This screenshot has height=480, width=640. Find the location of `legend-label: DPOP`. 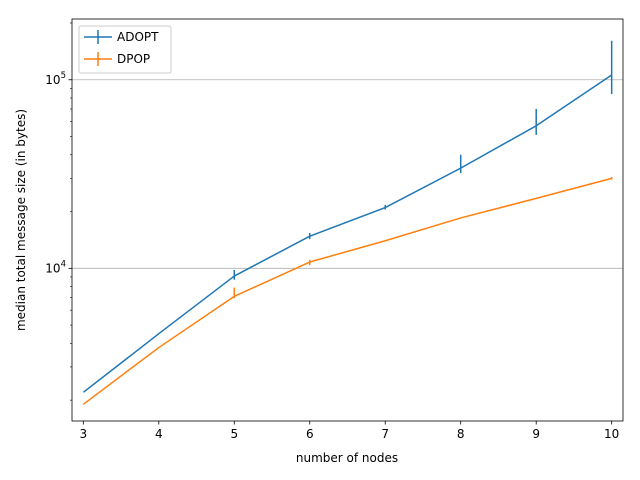

legend-label: DPOP is located at coordinates (133, 59).